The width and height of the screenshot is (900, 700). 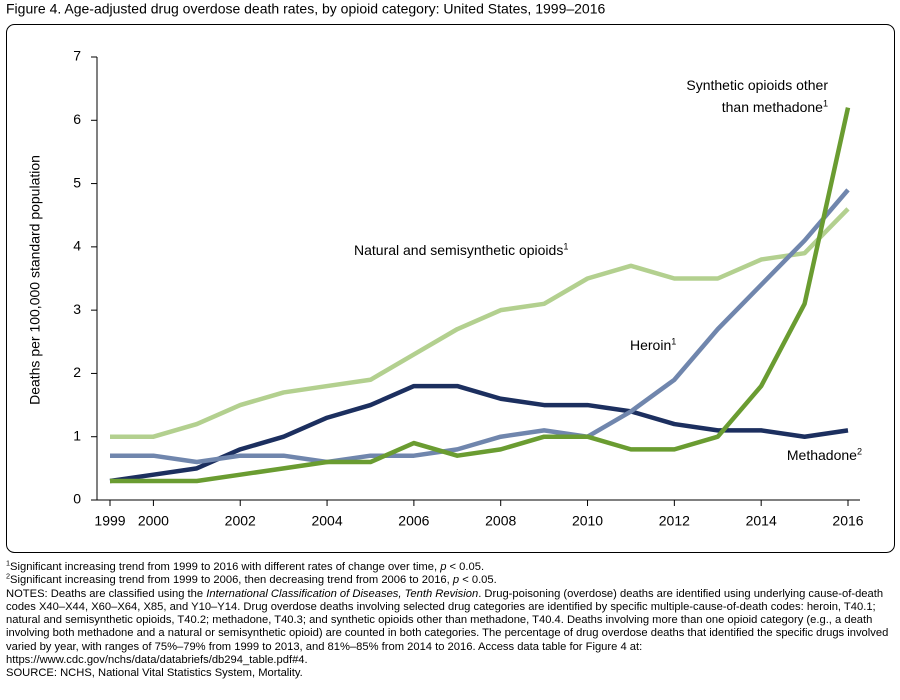 I want to click on series-name: Natural and semisynthetic opioids, so click(x=459, y=250).